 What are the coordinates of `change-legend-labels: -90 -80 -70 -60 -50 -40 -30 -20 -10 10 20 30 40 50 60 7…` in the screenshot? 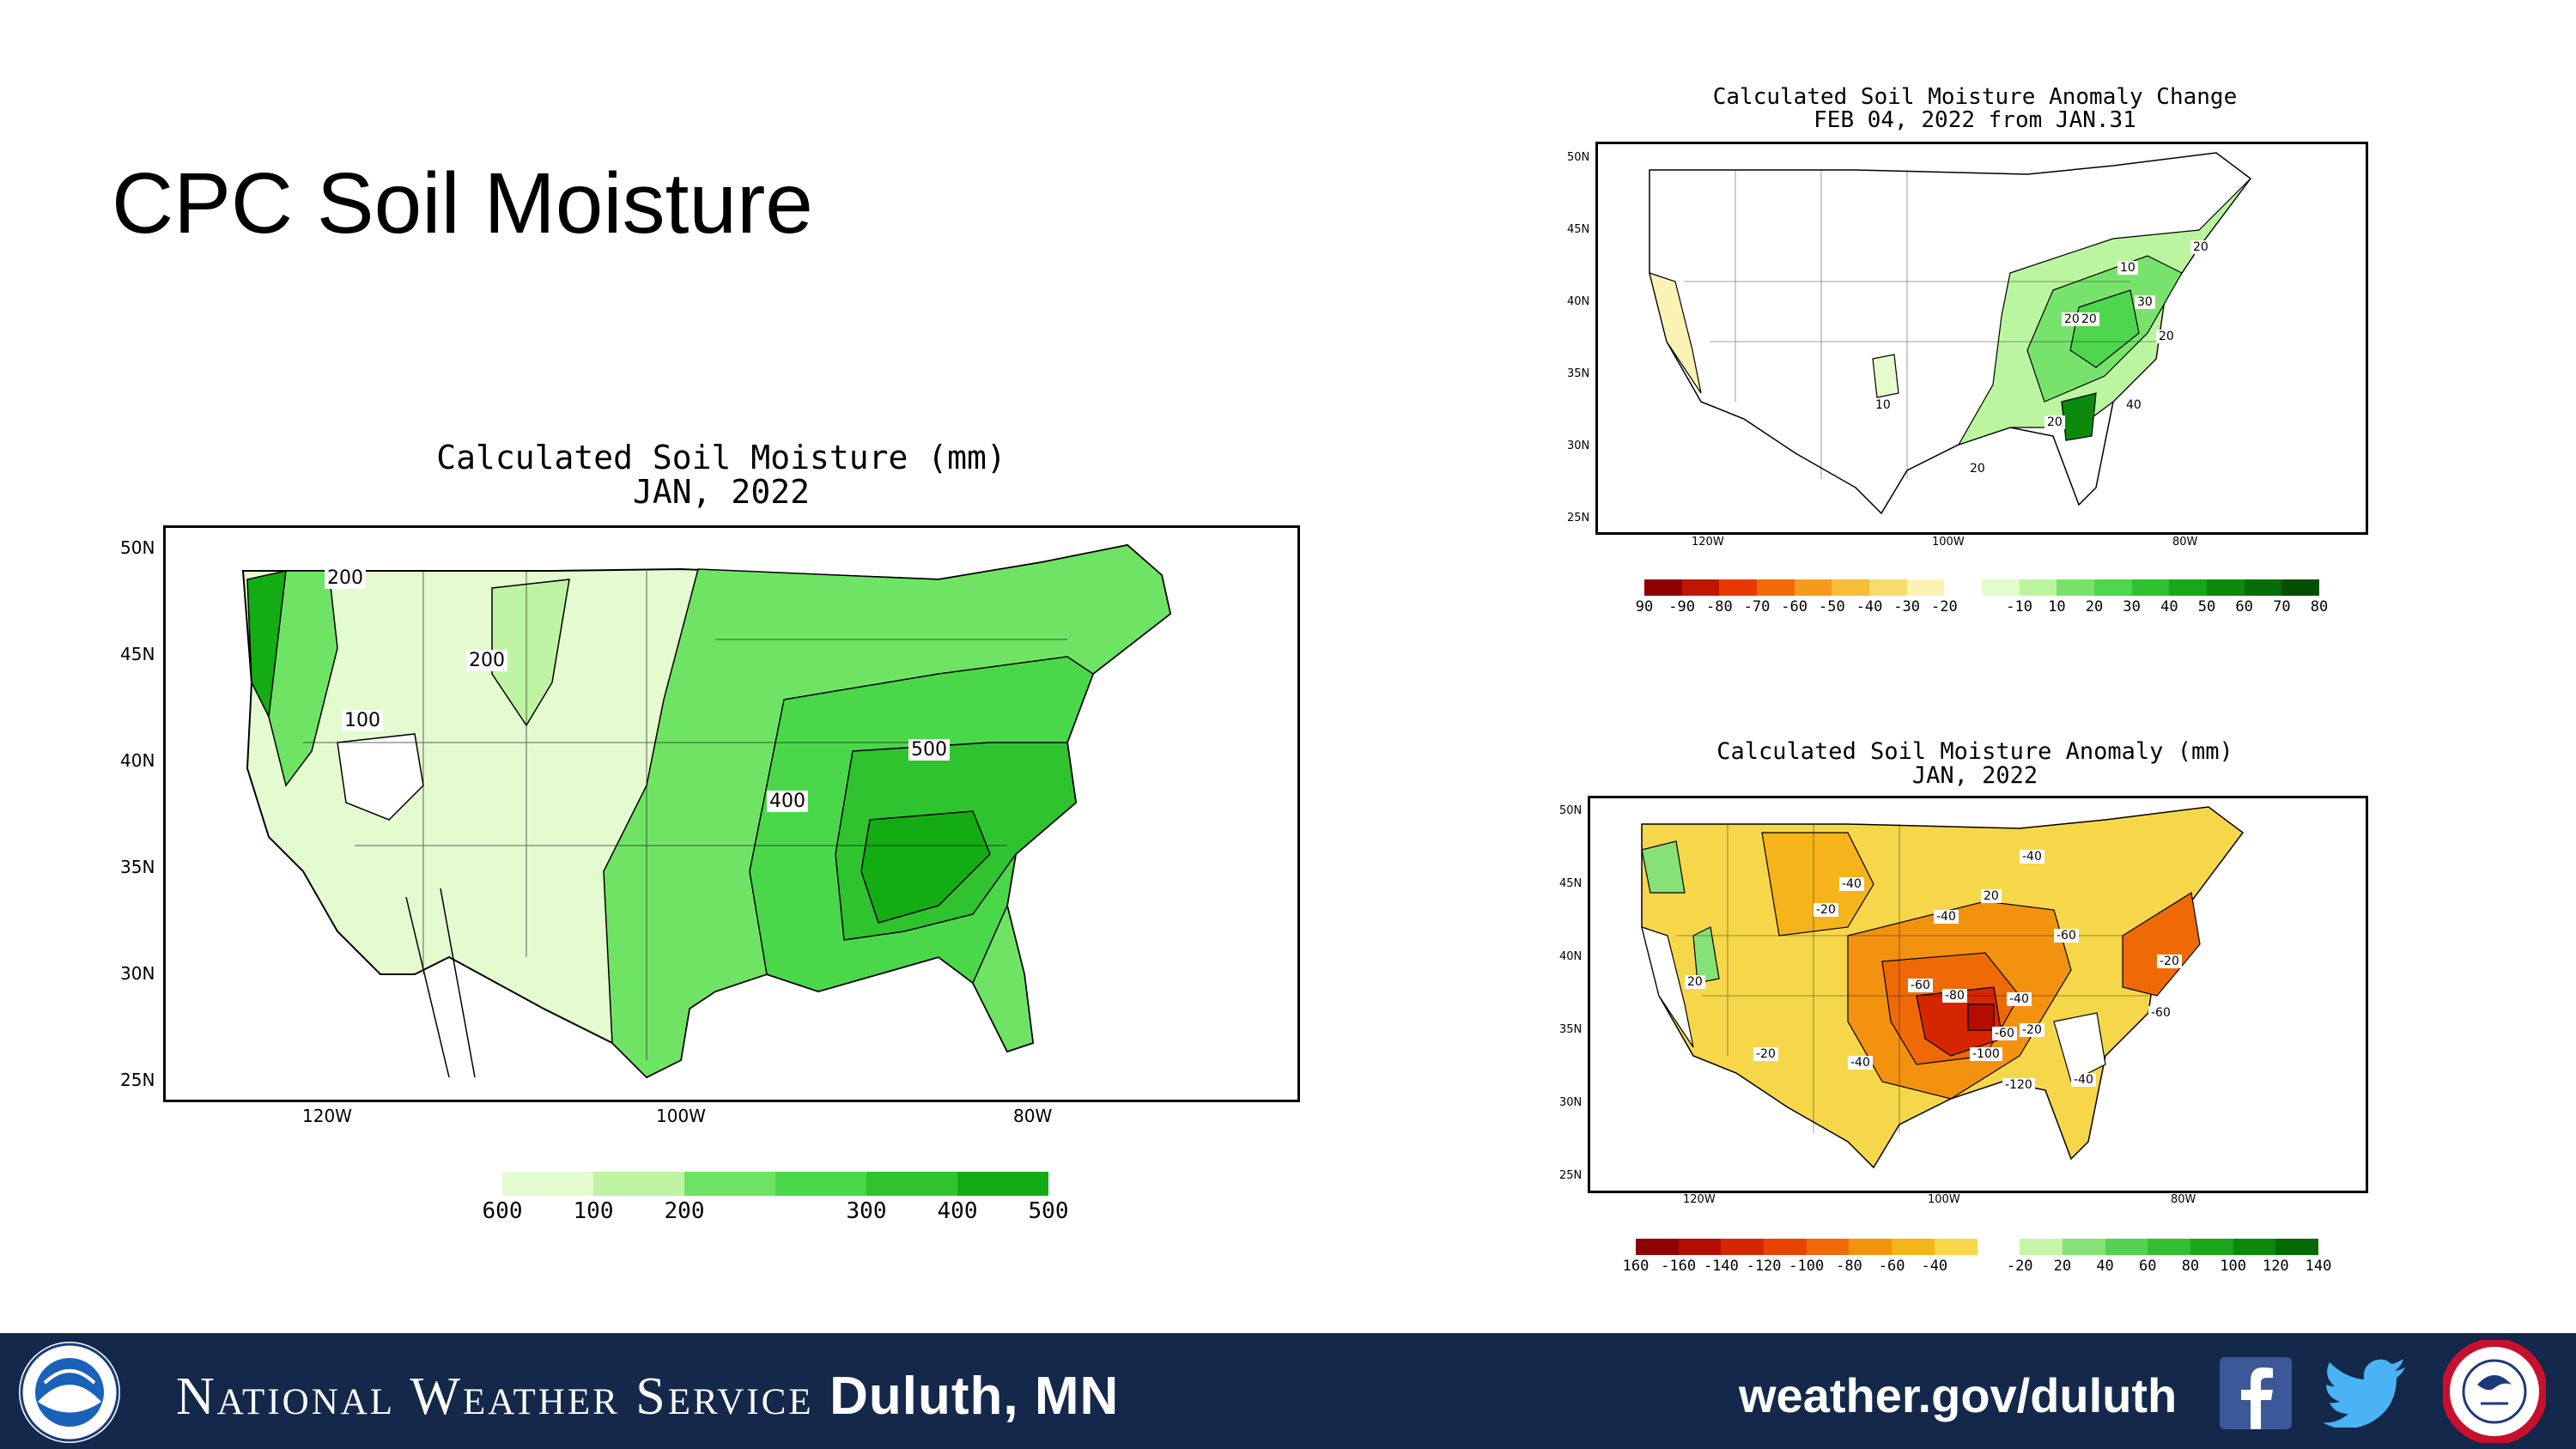 It's located at (1982, 607).